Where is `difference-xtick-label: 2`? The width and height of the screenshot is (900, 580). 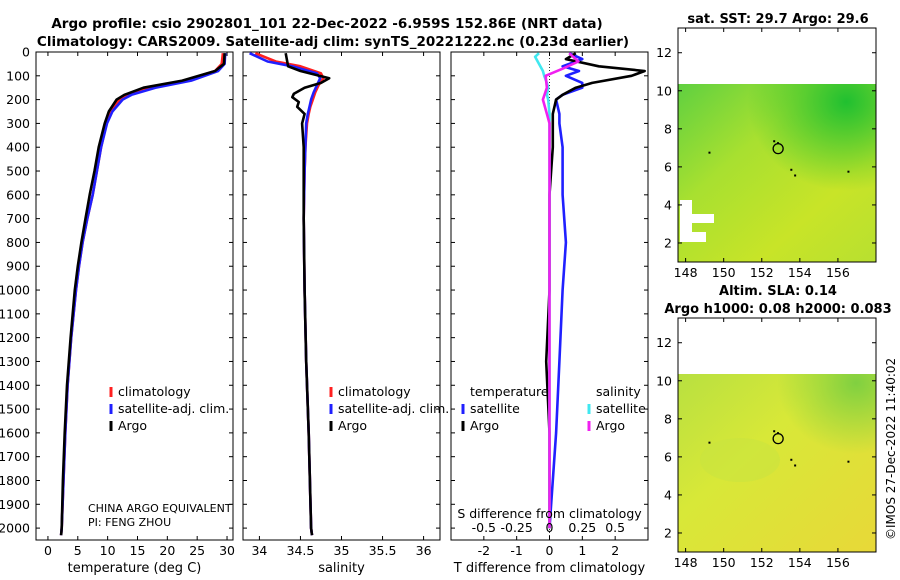
difference-xtick-label: 2 is located at coordinates (615, 550).